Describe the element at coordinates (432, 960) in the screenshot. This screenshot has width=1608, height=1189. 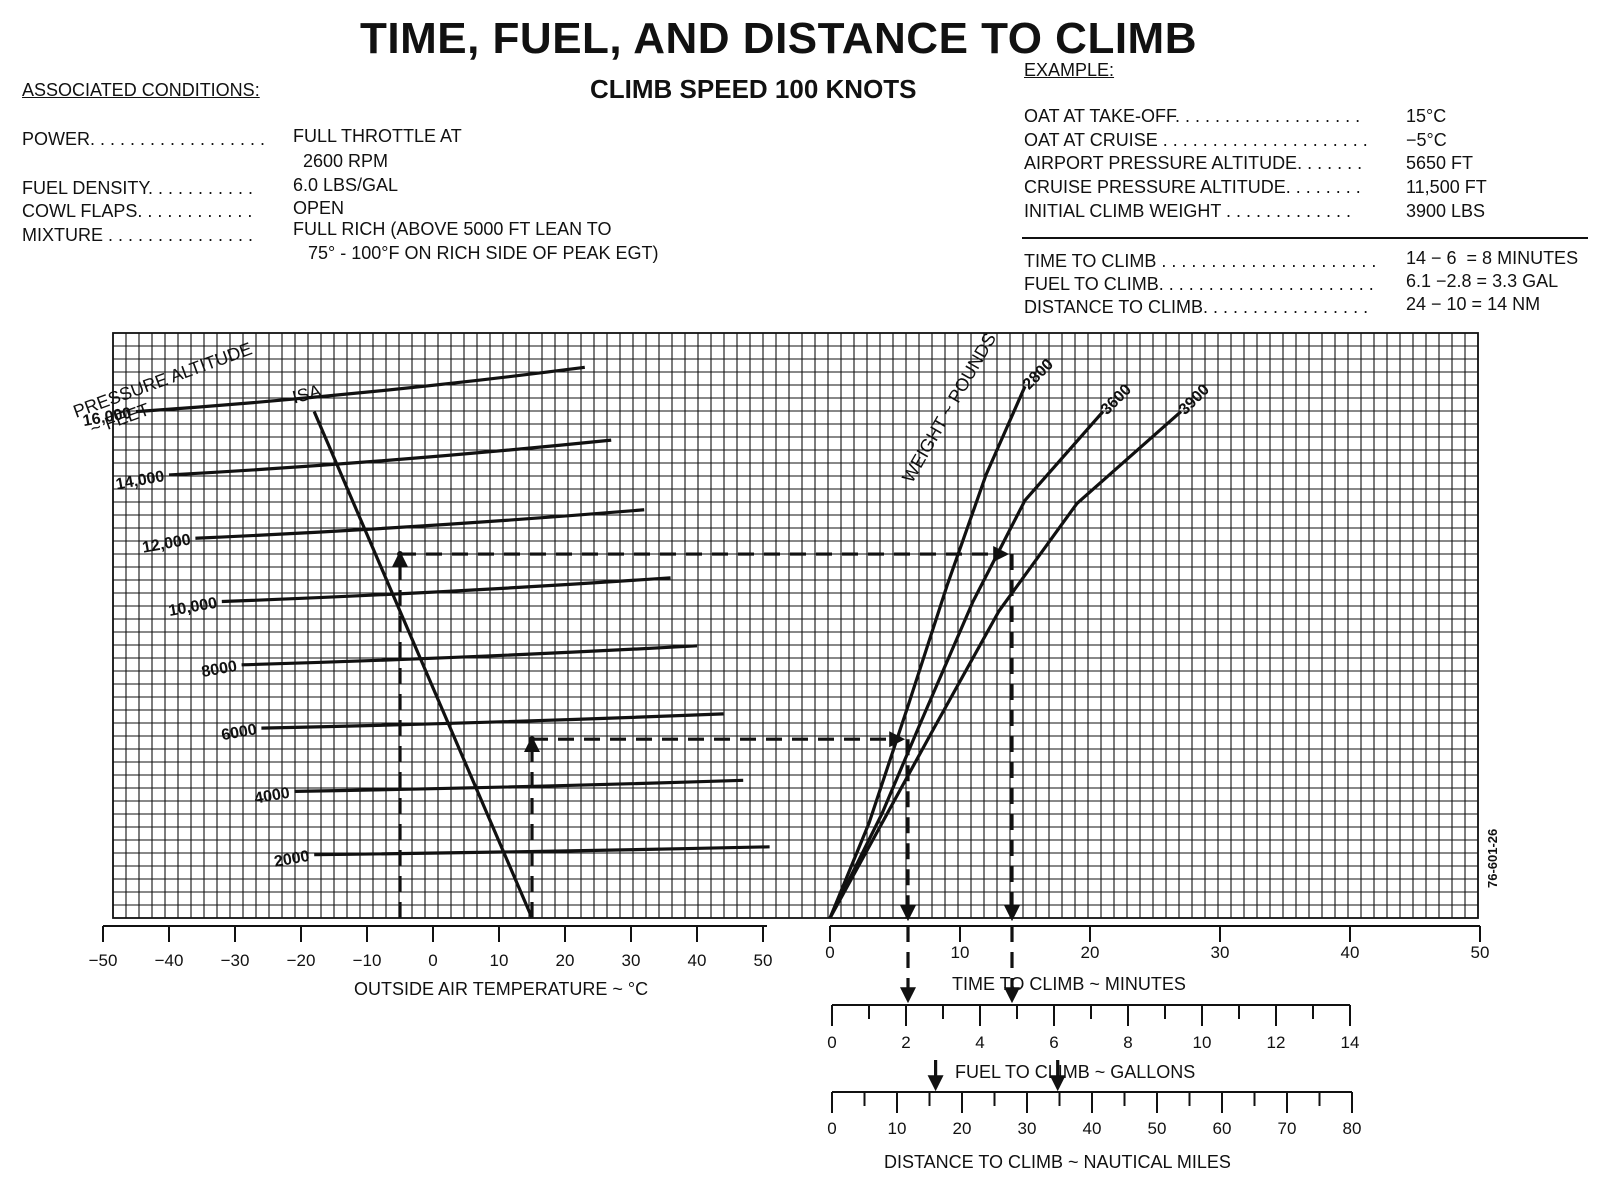
I see `temperature-tick-label: 0` at that location.